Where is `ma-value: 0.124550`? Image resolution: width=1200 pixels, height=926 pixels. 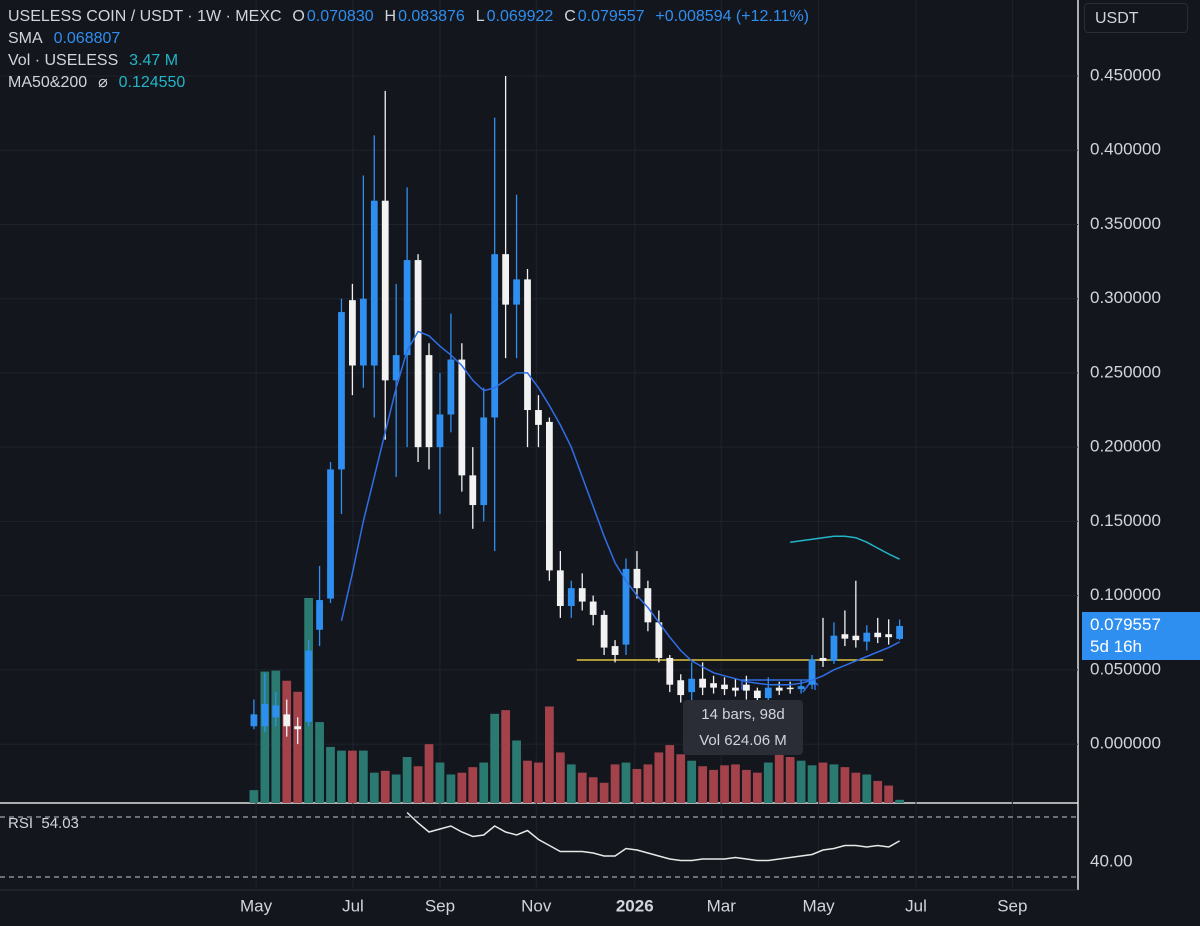 ma-value: 0.124550 is located at coordinates (152, 82).